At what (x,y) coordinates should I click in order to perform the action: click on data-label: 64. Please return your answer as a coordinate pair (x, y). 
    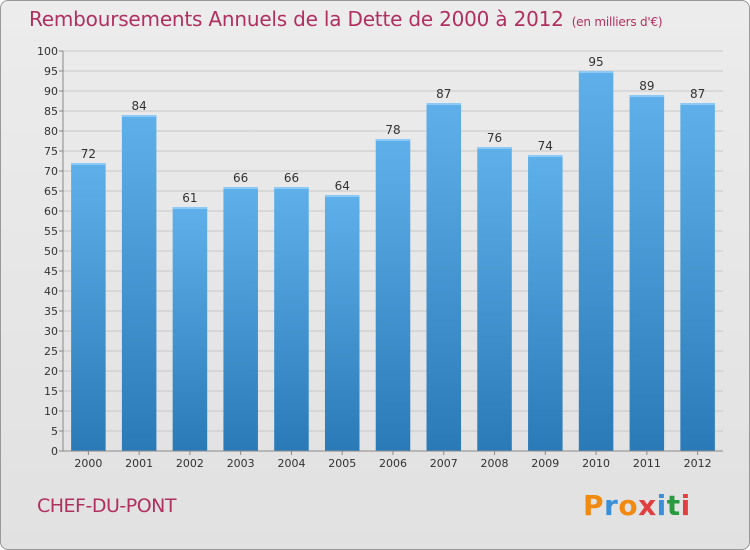
    Looking at the image, I should click on (342, 186).